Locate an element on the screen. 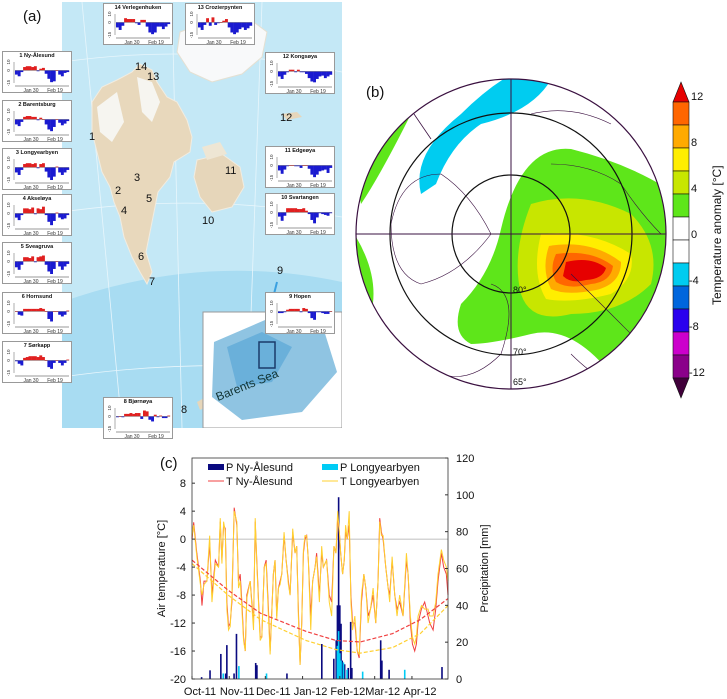  y-tick-label: -12 is located at coordinates (178, 624).